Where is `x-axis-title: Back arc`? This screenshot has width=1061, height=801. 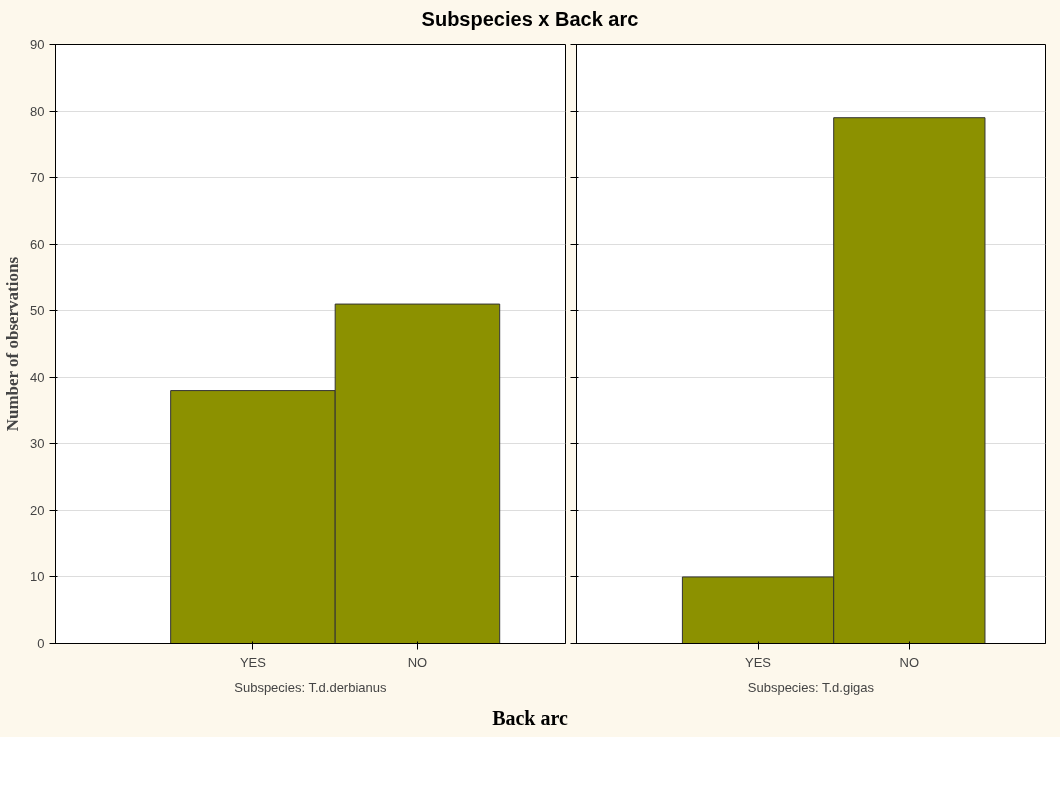
x-axis-title: Back arc is located at coordinates (530, 718).